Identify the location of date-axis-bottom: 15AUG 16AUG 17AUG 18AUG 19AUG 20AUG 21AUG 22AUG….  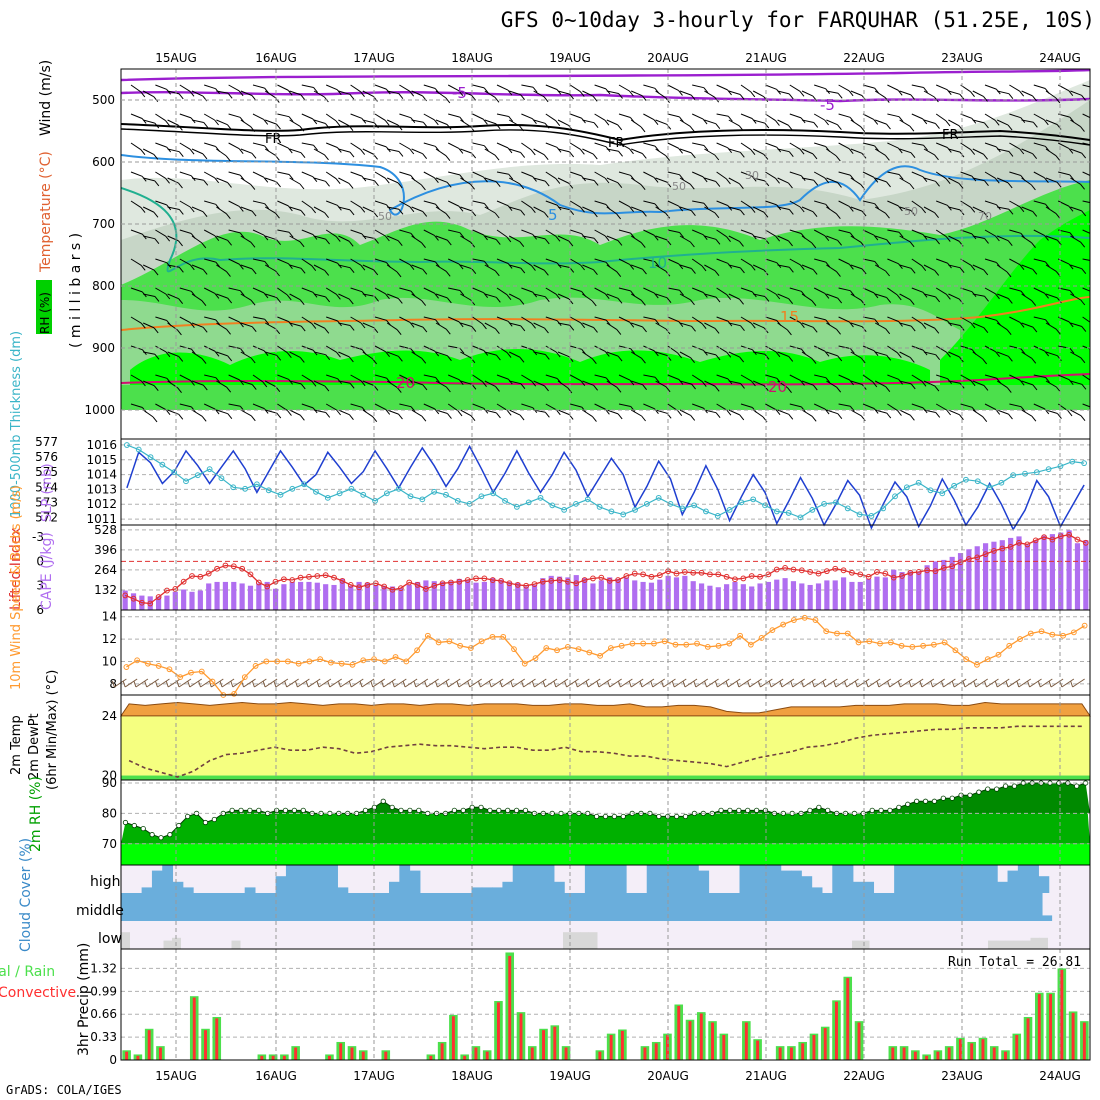
(618, 1076).